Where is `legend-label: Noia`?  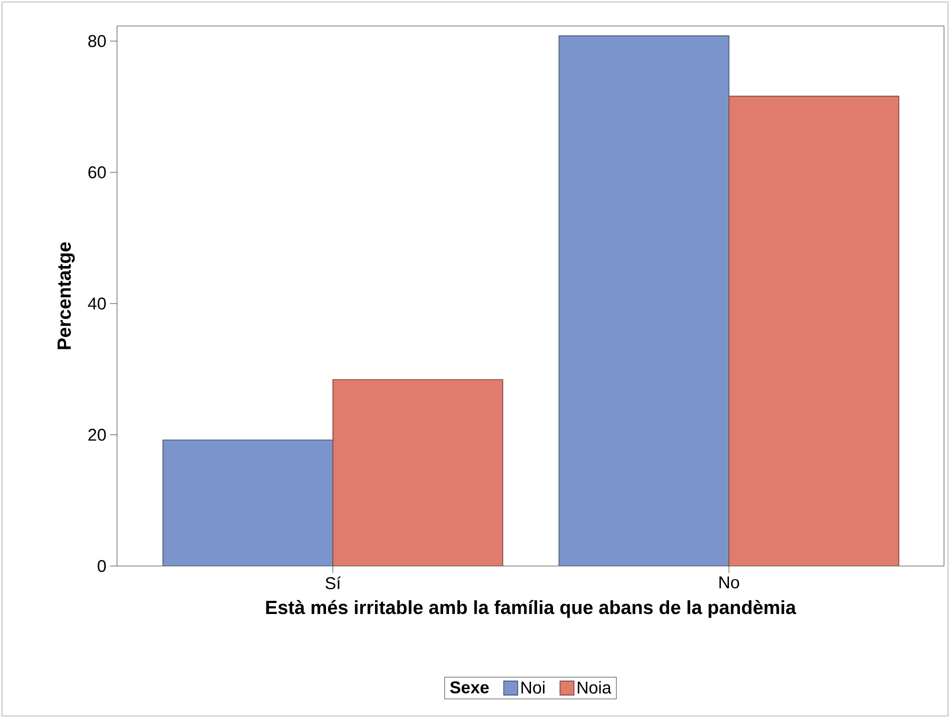 legend-label: Noia is located at coordinates (595, 687).